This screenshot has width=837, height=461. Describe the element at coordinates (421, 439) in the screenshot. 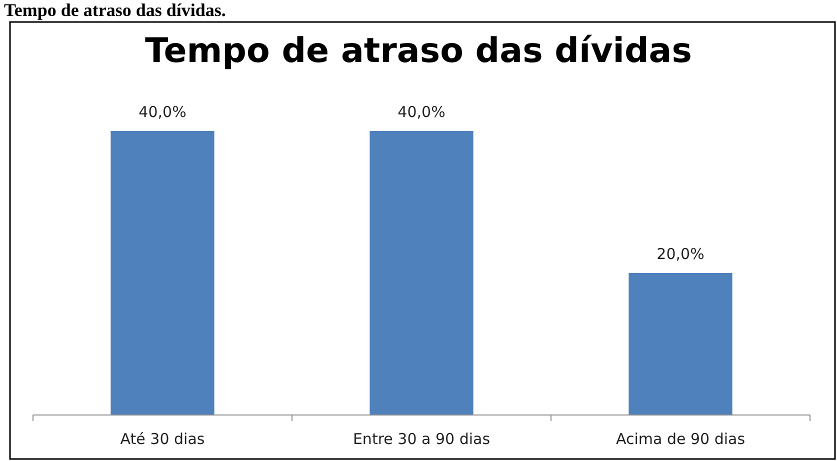

I see `x-tick-label: Entre 30 a 90 dias` at that location.